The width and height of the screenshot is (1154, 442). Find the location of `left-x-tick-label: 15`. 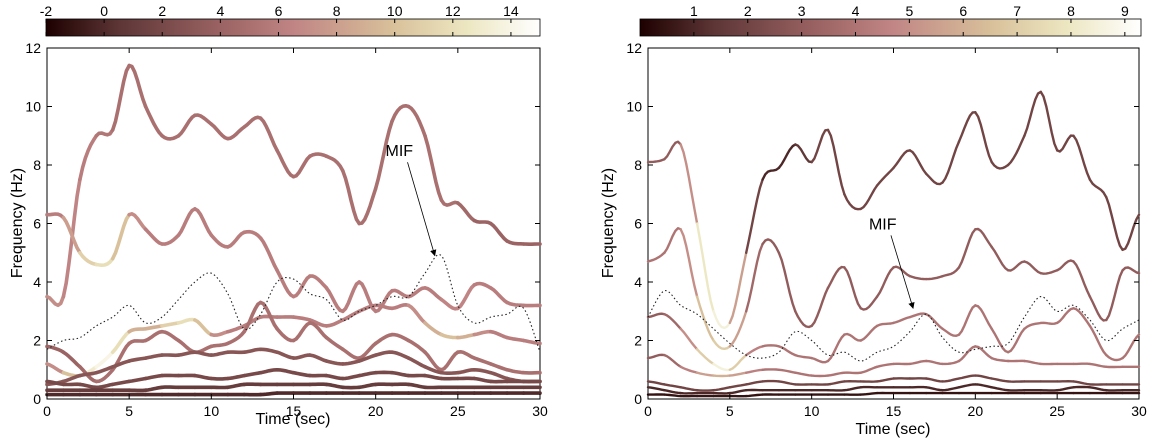

left-x-tick-label: 15 is located at coordinates (294, 411).